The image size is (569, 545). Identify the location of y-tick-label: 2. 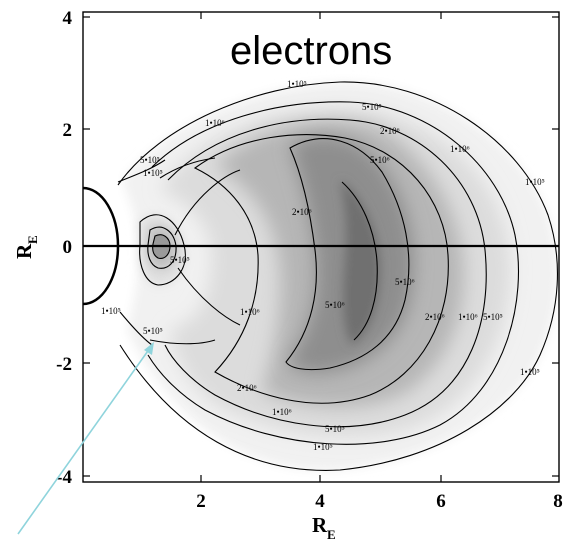
(68, 130).